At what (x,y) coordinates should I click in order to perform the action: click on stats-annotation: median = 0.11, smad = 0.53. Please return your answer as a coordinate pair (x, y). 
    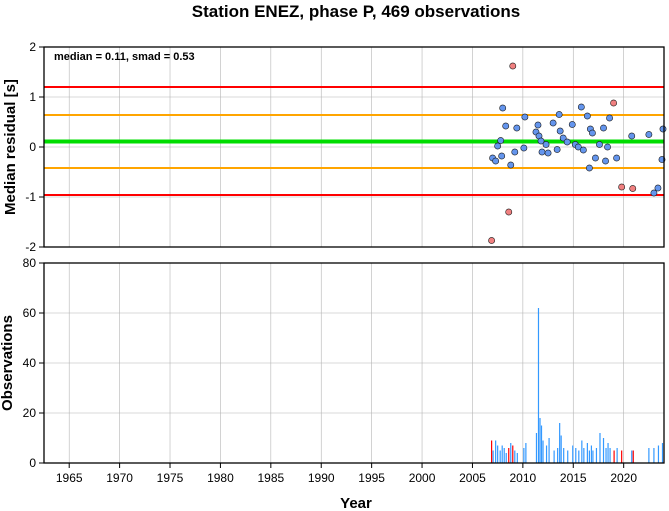
    Looking at the image, I should click on (124, 57).